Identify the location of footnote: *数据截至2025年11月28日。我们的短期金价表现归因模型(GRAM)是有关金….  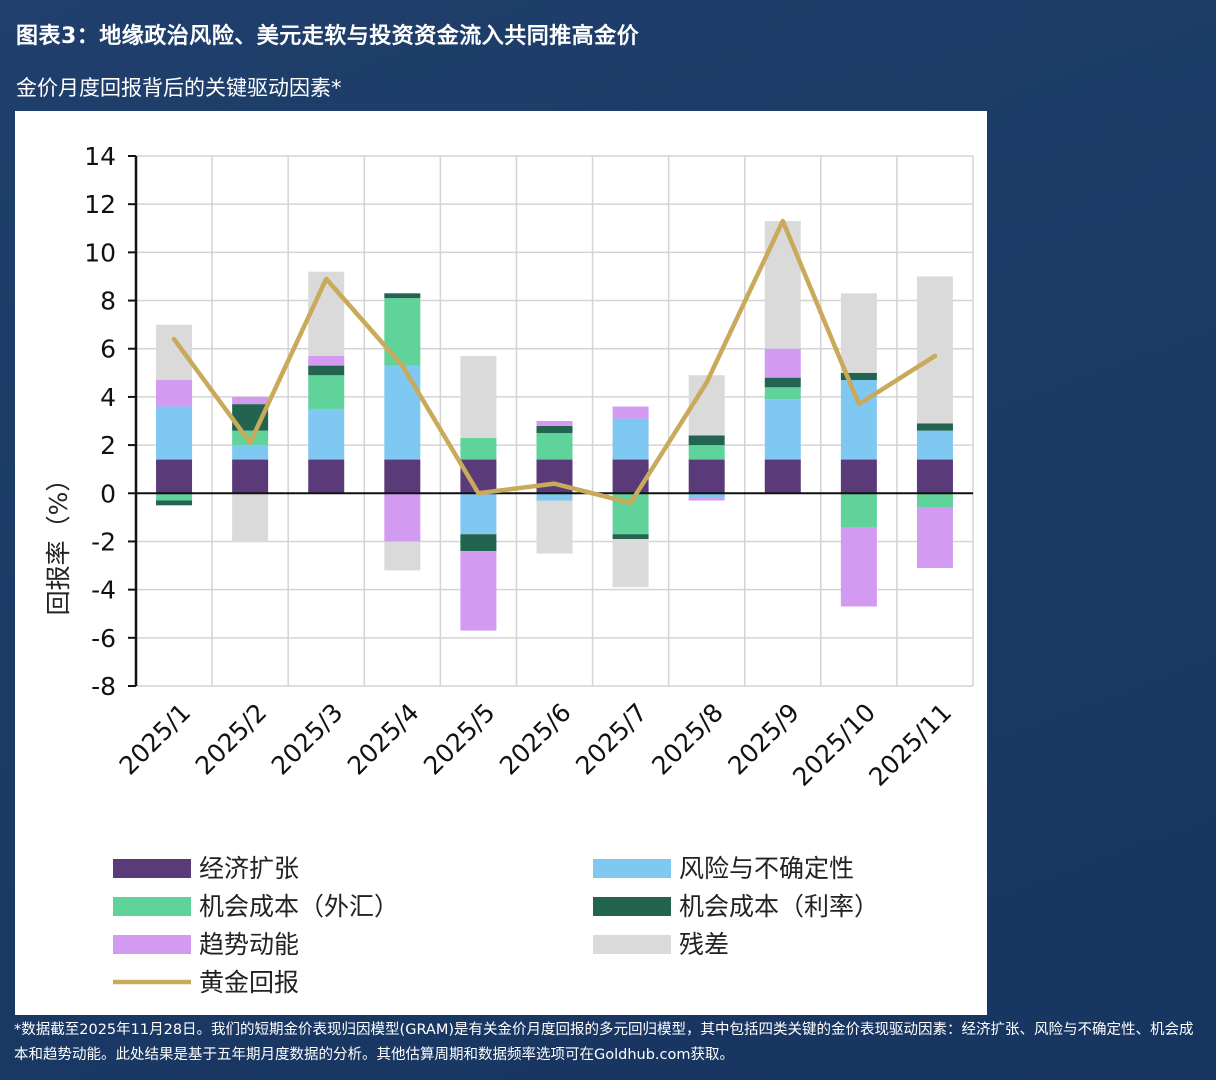
(604, 1042).